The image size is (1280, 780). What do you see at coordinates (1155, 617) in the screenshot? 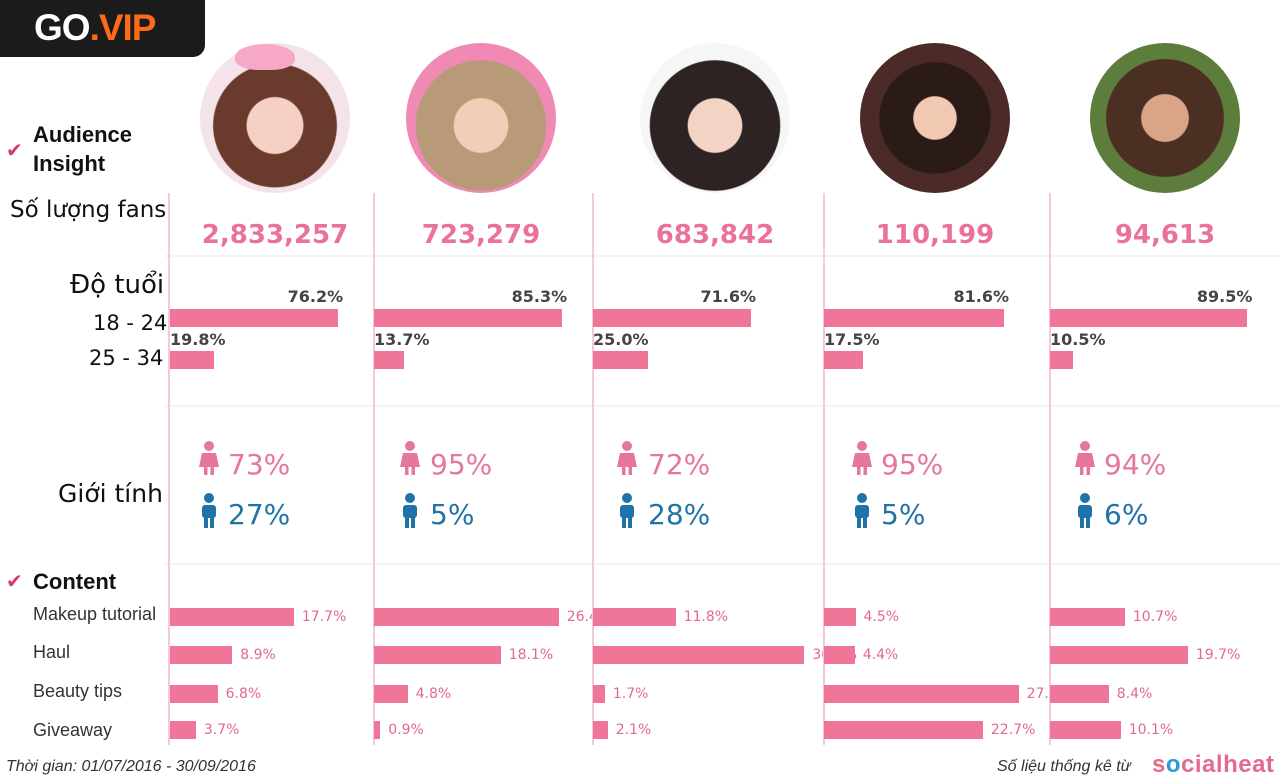
I see `content-value: 10.7%` at bounding box center [1155, 617].